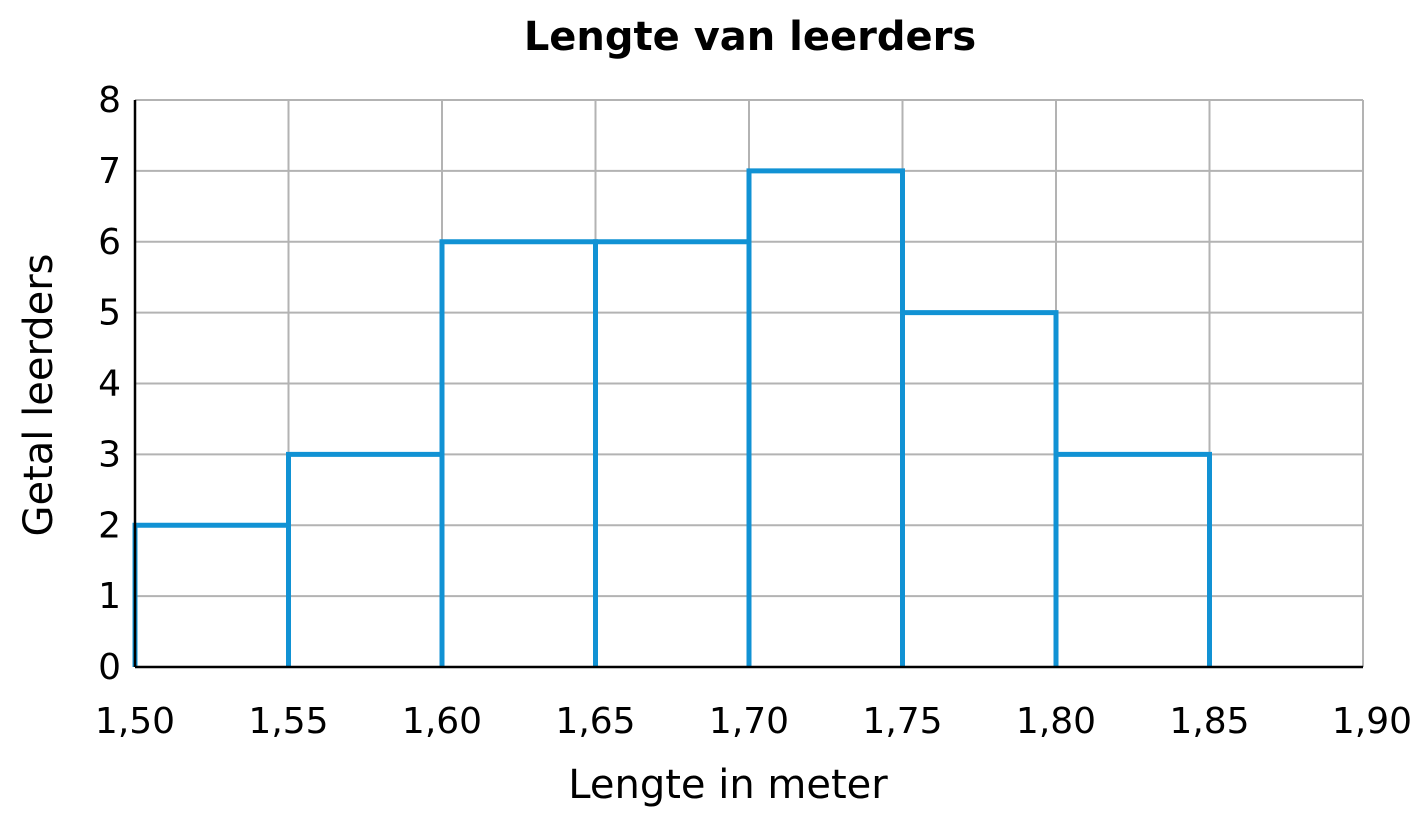  I want to click on x-tick-labels: 1,50 1,55 1,60 1,65 1,70 1,75 1,80 1,85 1,90, so click(753, 721).